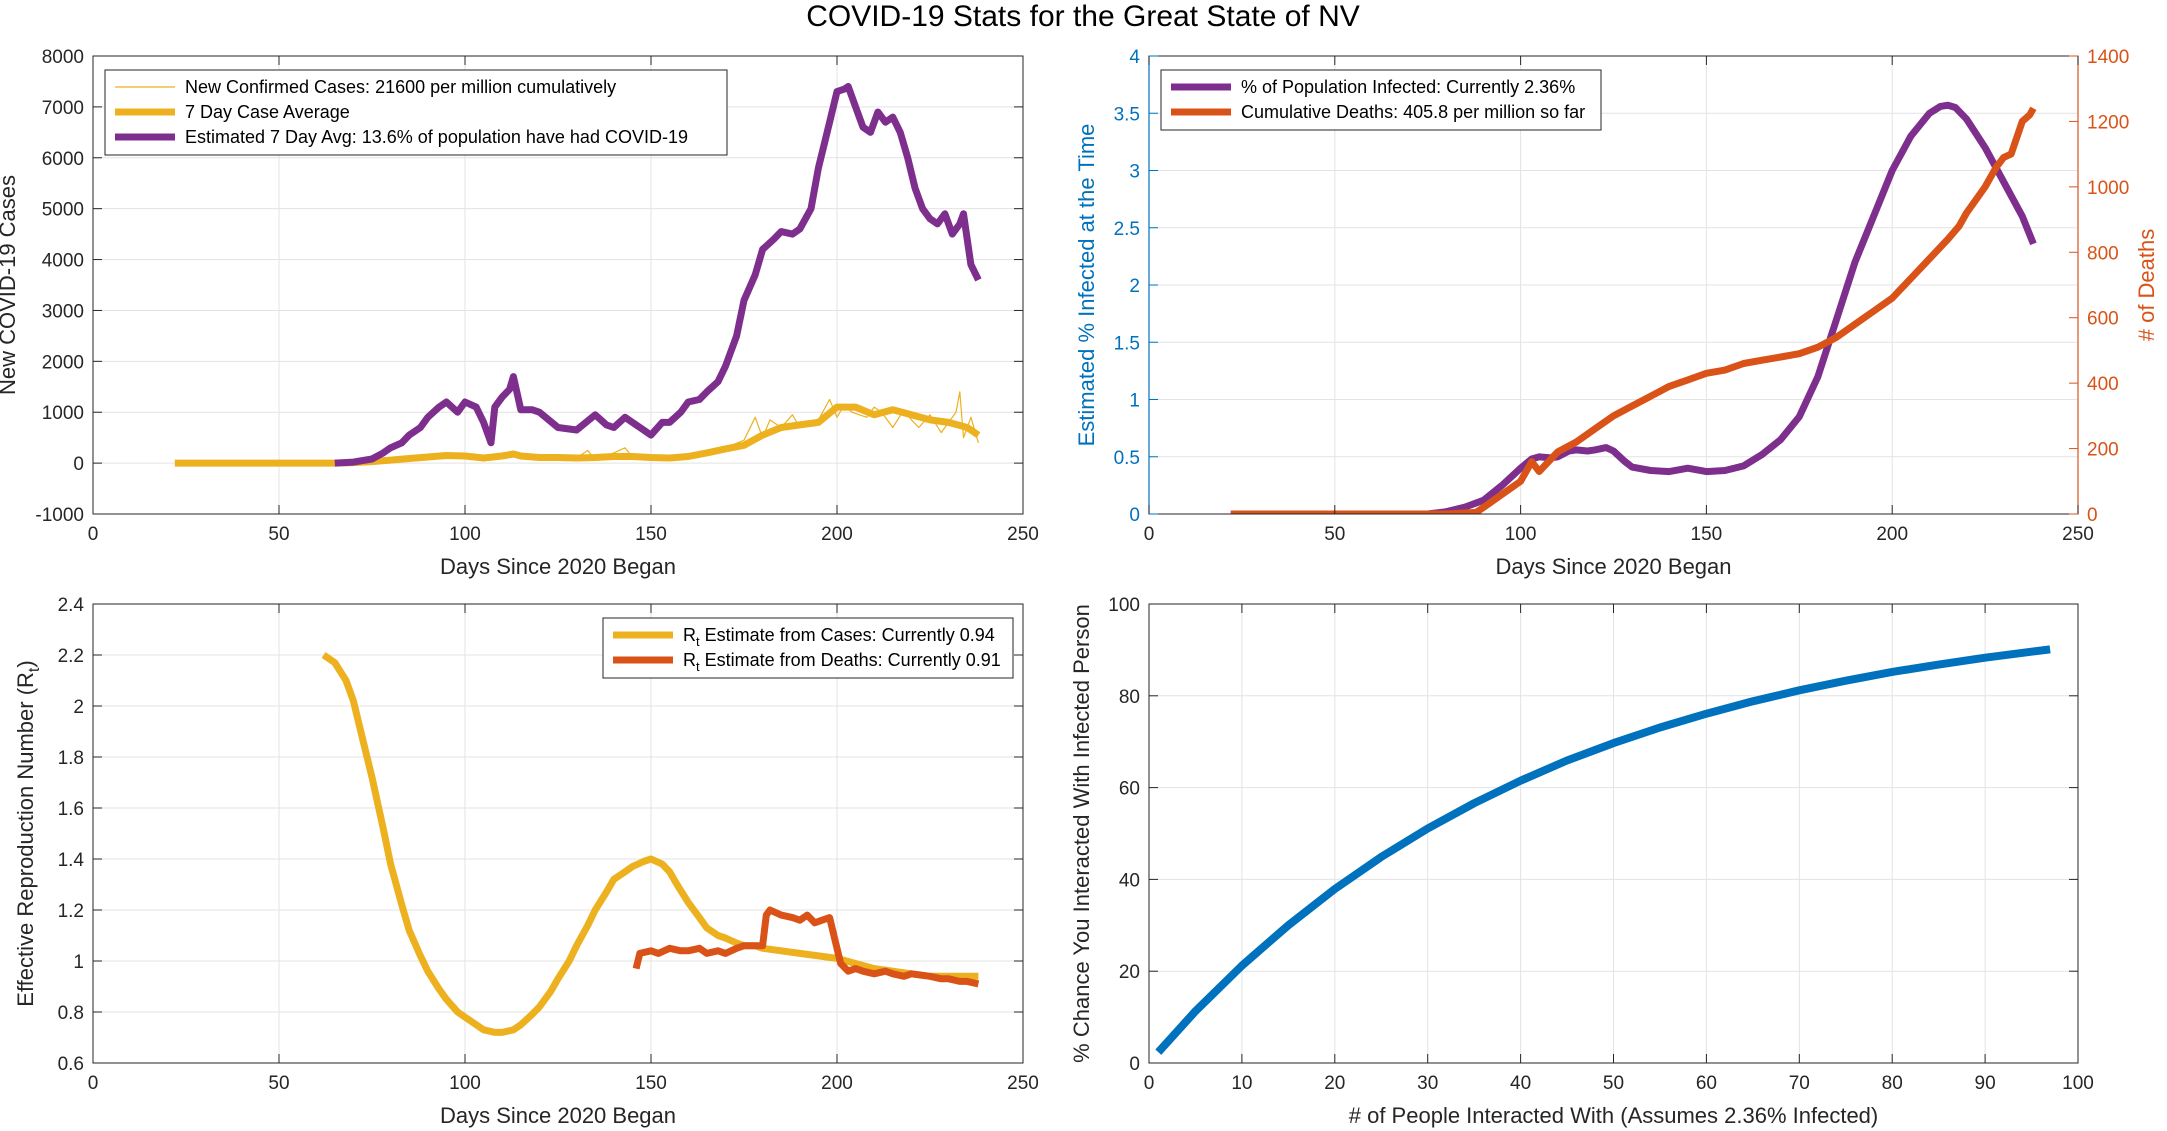 Image resolution: width=2167 pixels, height=1131 pixels. What do you see at coordinates (1134, 172) in the screenshot?
I see `y-tick-label: 3` at bounding box center [1134, 172].